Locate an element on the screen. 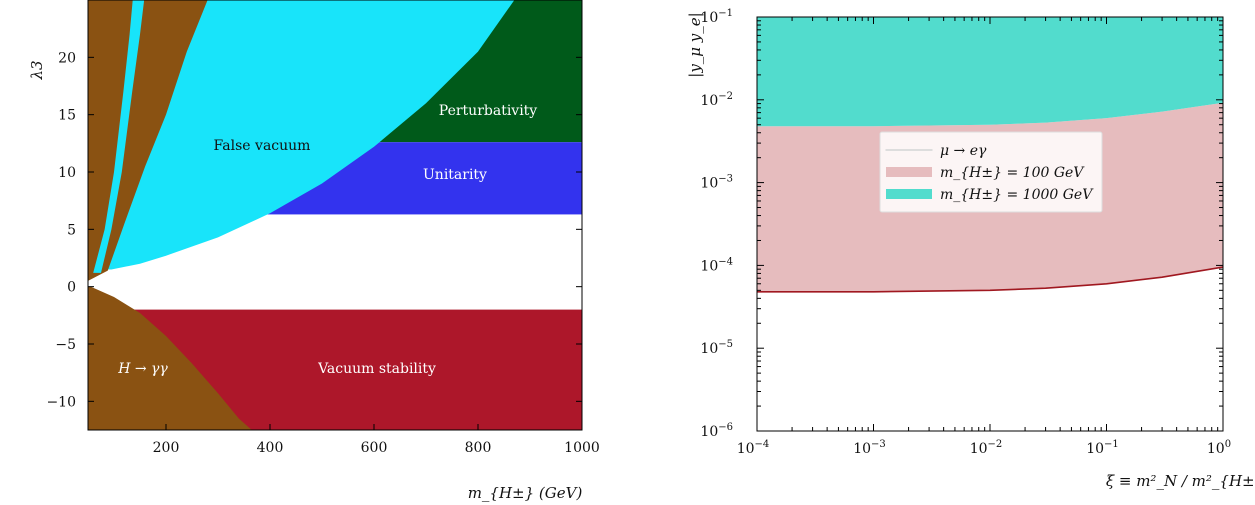 The height and width of the screenshot is (505, 1255). left-xlabel: m_{H±} (GeV) is located at coordinates (525, 493).